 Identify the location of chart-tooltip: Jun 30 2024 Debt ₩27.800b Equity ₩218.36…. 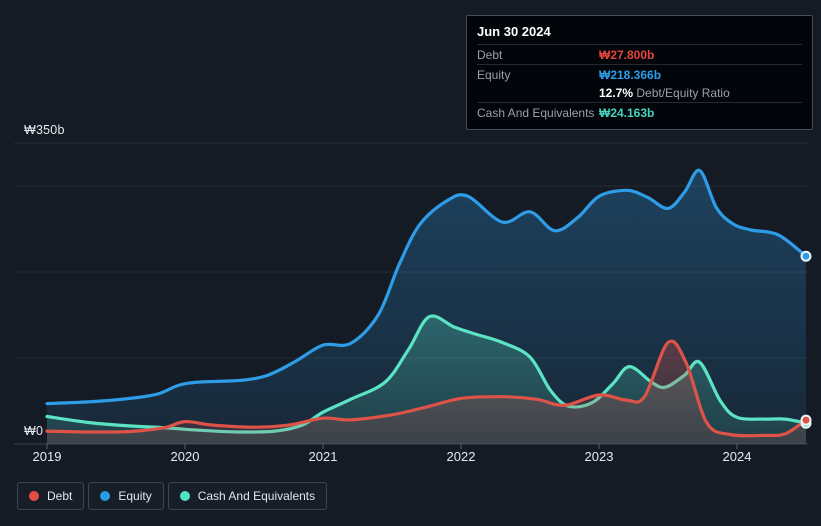
(639, 72).